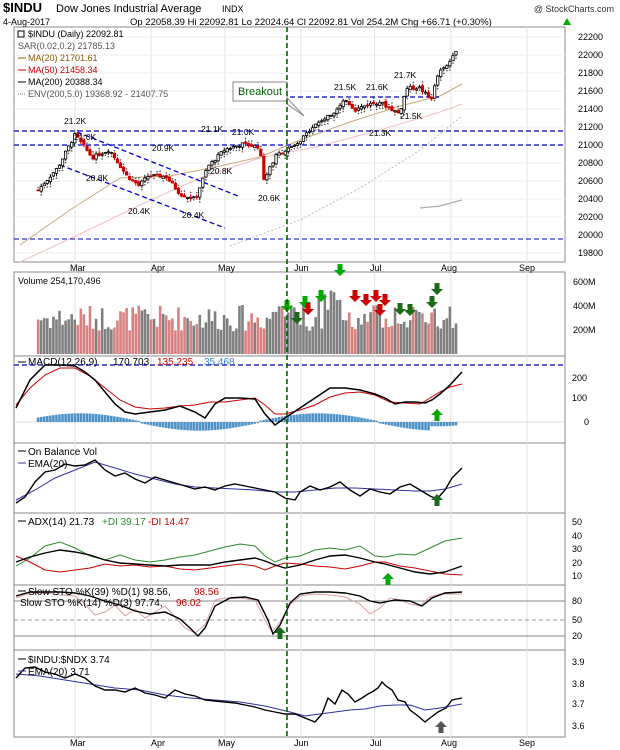 This screenshot has height=750, width=620. What do you see at coordinates (584, 282) in the screenshot?
I see `volume-tick: 600M` at bounding box center [584, 282].